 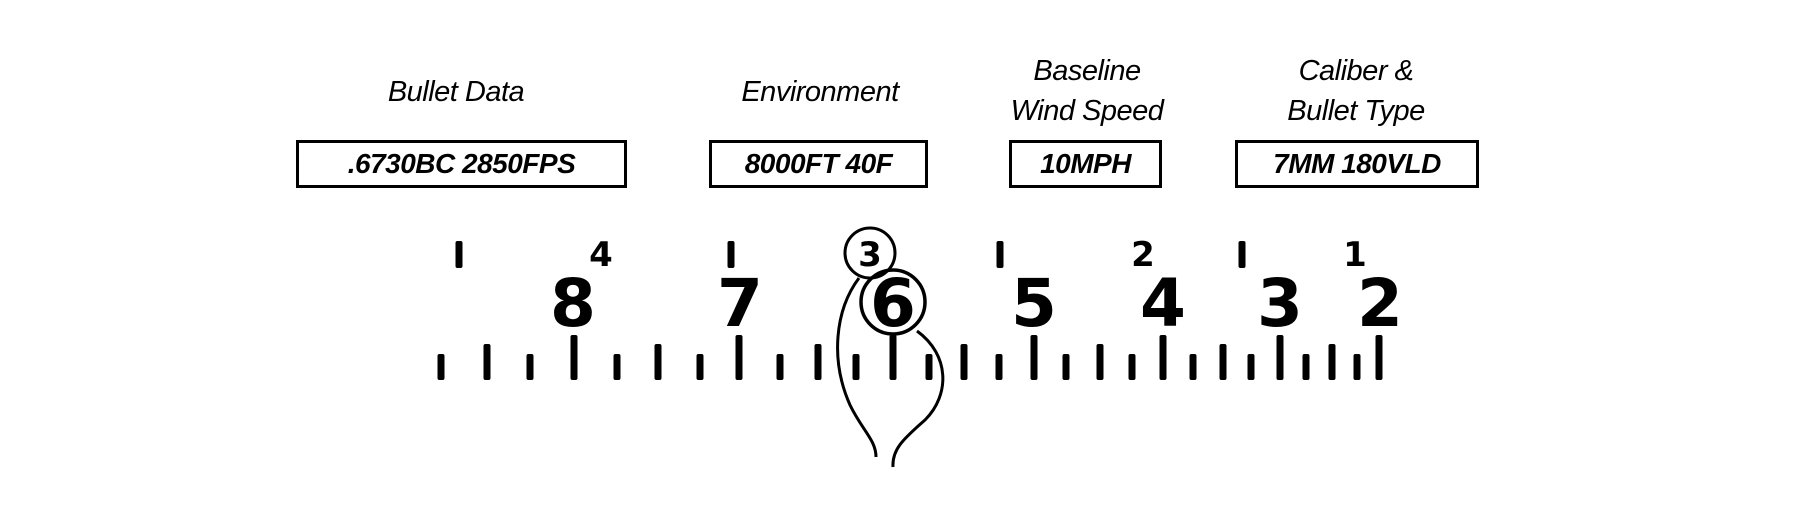 I want to click on bullet-data-value: .6730BC 2850FPS, so click(x=461, y=164).